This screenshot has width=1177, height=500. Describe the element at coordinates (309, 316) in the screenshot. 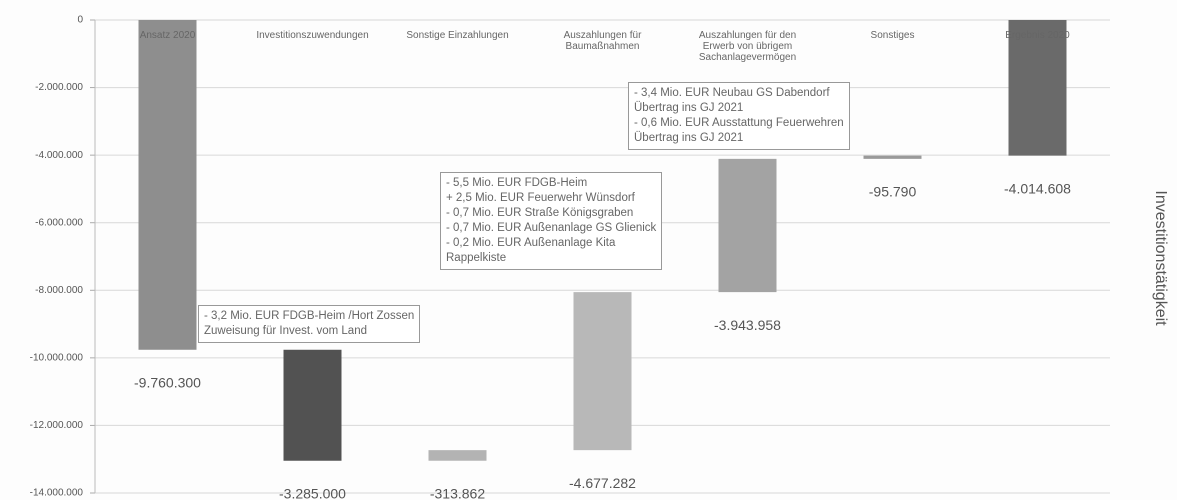

I see `annotation-line: - 3,2 Mio. EUR FDGB-Heim /Hort Zossen` at that location.